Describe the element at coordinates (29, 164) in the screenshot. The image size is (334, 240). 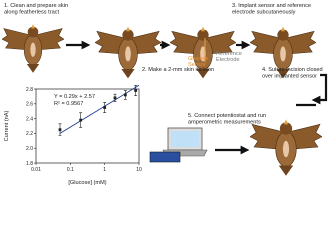
I see `y-tick-label: 1.8` at that location.